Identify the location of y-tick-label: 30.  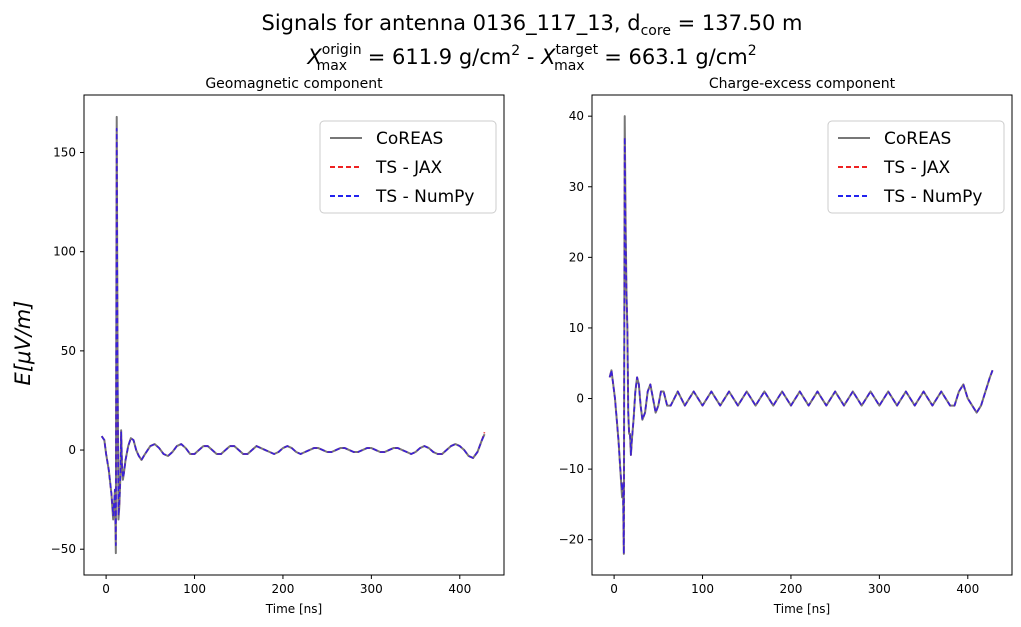
(576, 187).